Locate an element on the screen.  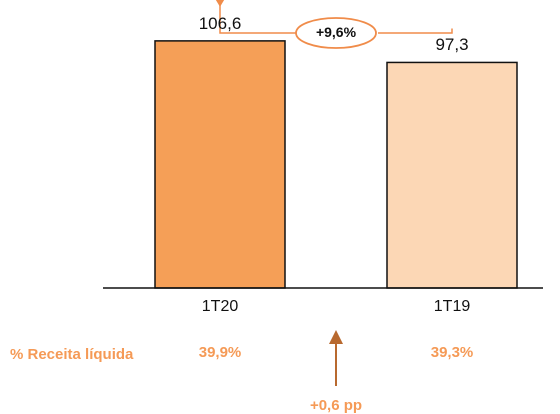
bar-1T19 is located at coordinates (452, 175).